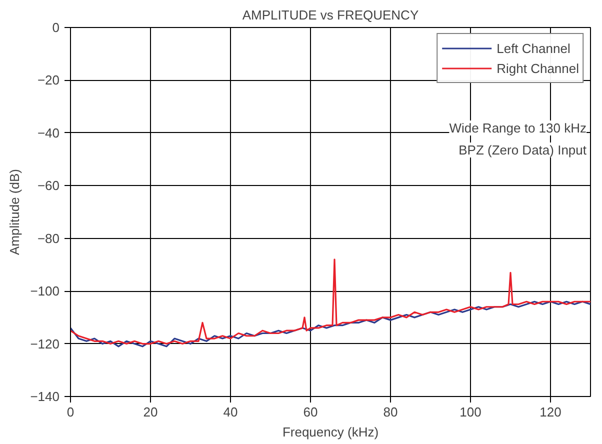  Describe the element at coordinates (45, 291) in the screenshot. I see `y-tick-label: −100` at that location.